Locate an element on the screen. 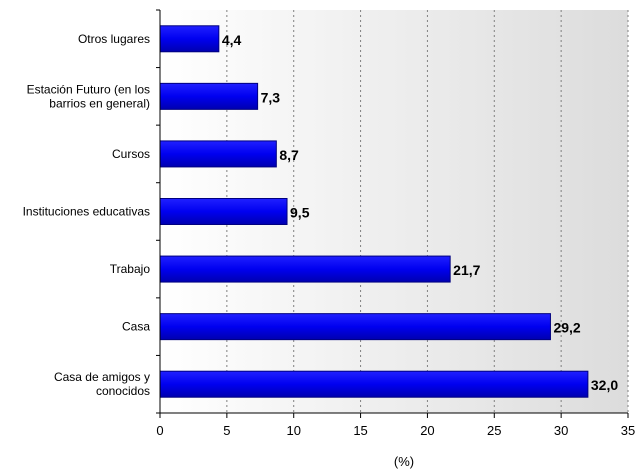 This screenshot has height=474, width=637. data-label-5: 29,2 is located at coordinates (566, 328).